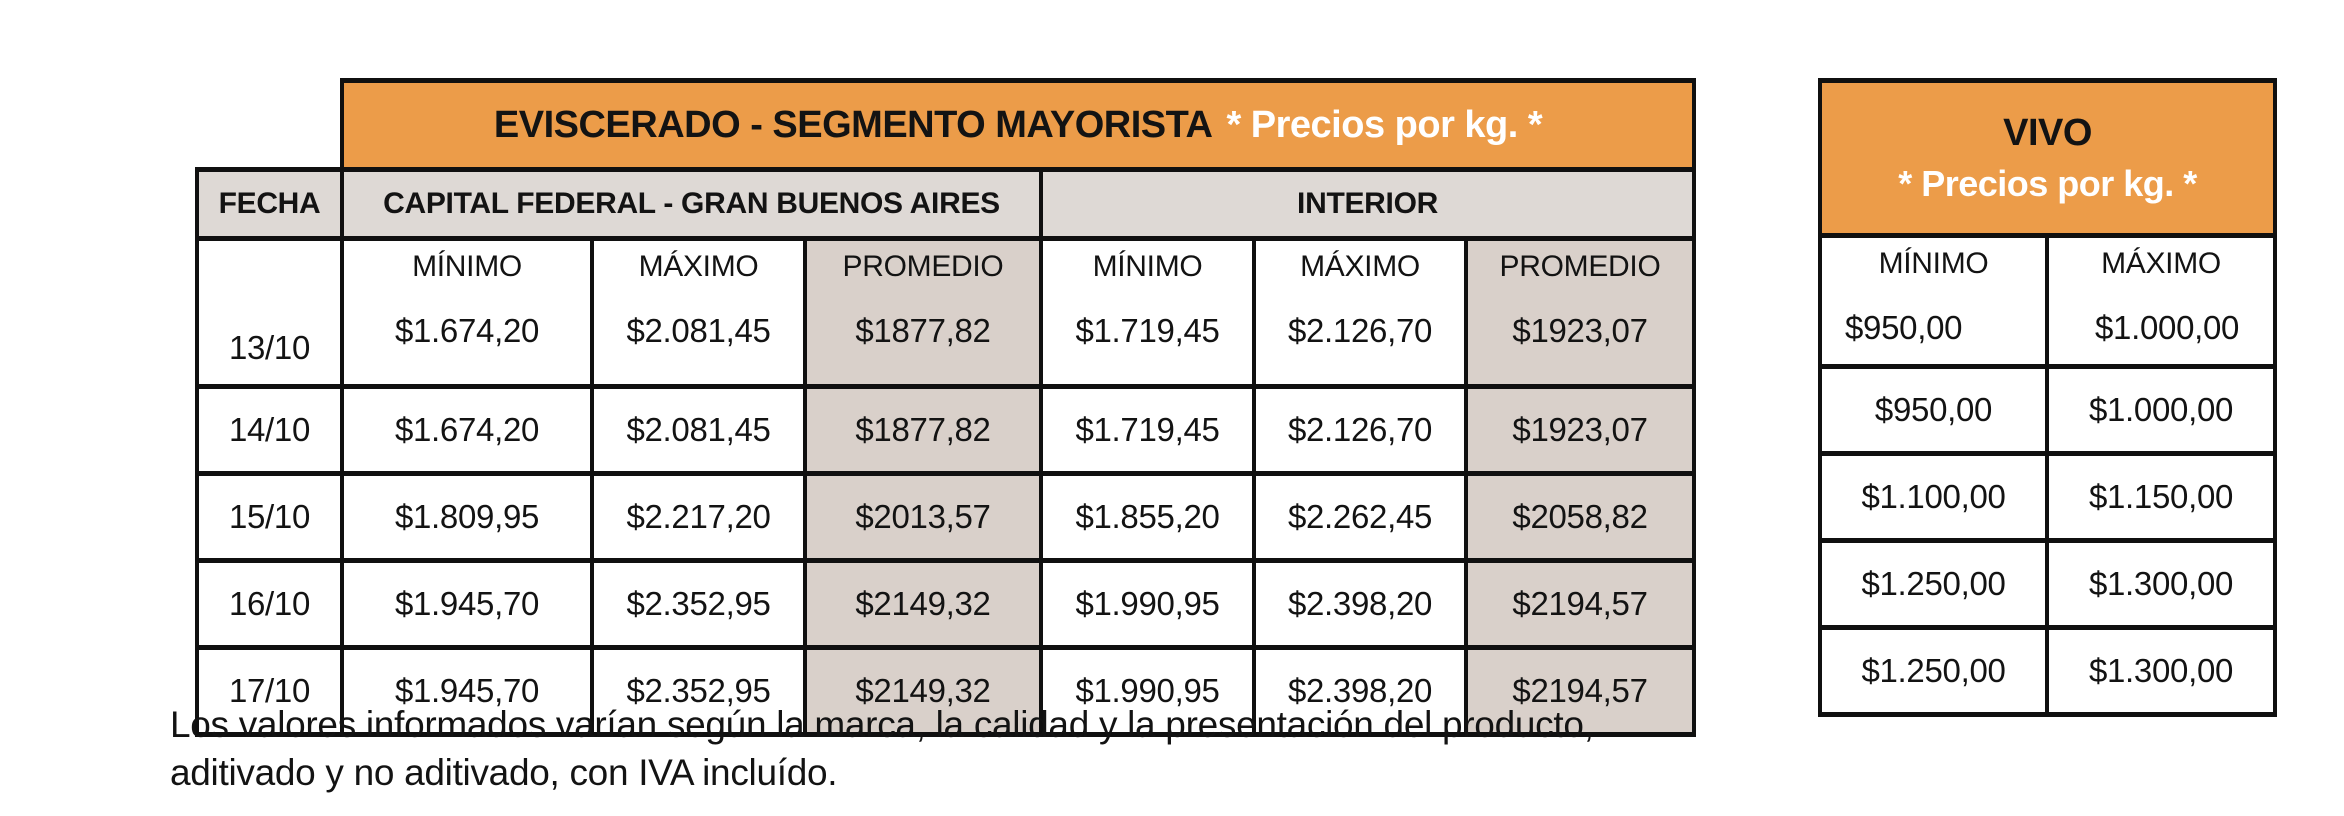 This screenshot has width=2344, height=816. I want to click on vivo-banner-title: VIVO, so click(2047, 132).